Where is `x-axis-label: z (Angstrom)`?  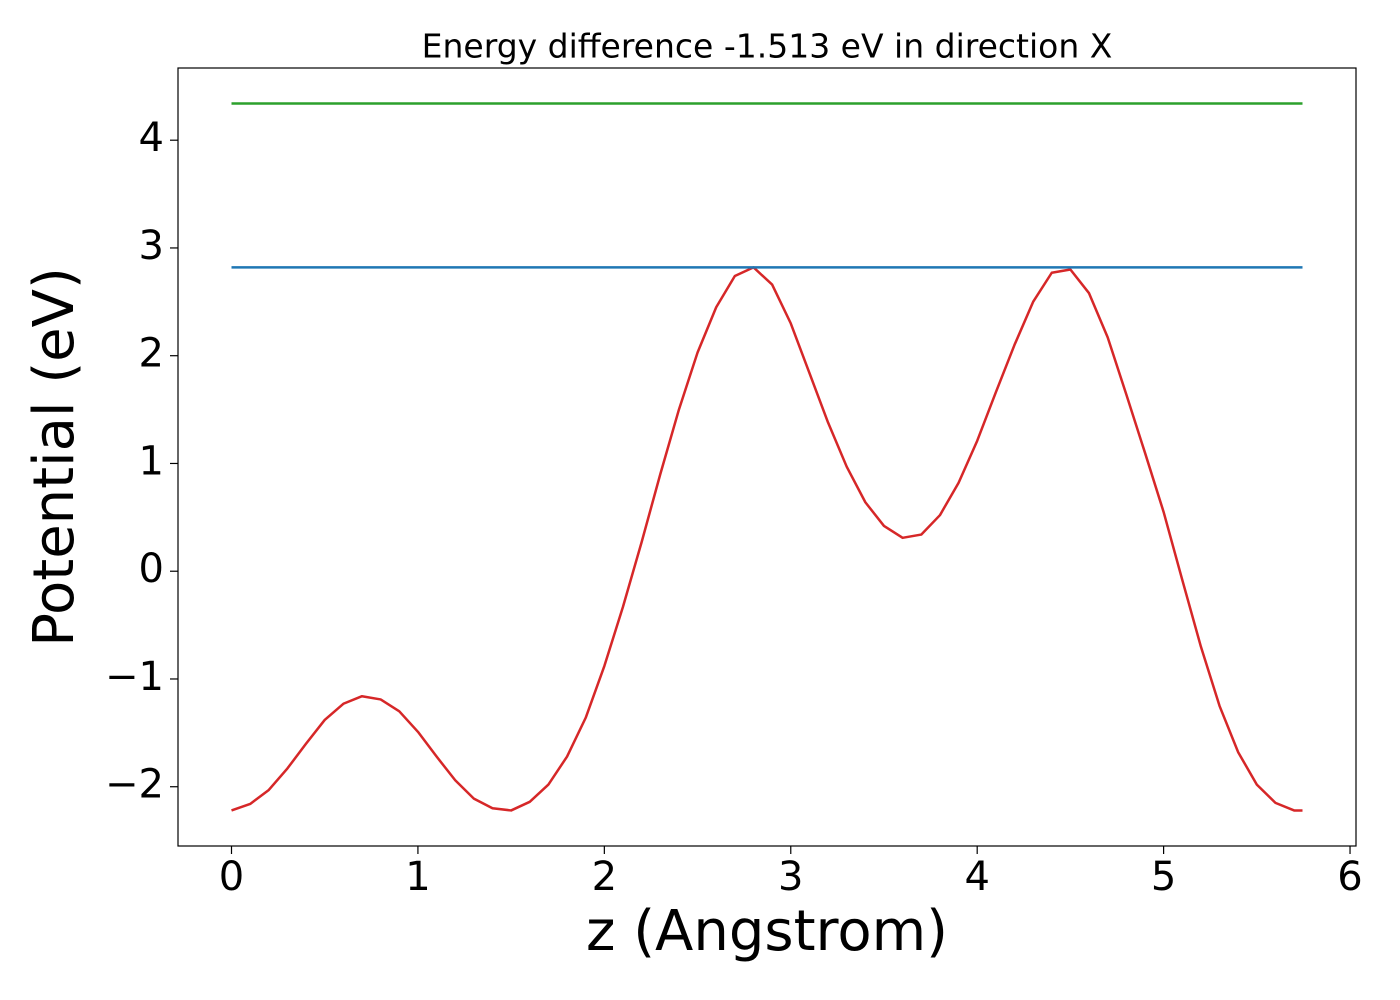 x-axis-label: z (Angstrom) is located at coordinates (767, 931).